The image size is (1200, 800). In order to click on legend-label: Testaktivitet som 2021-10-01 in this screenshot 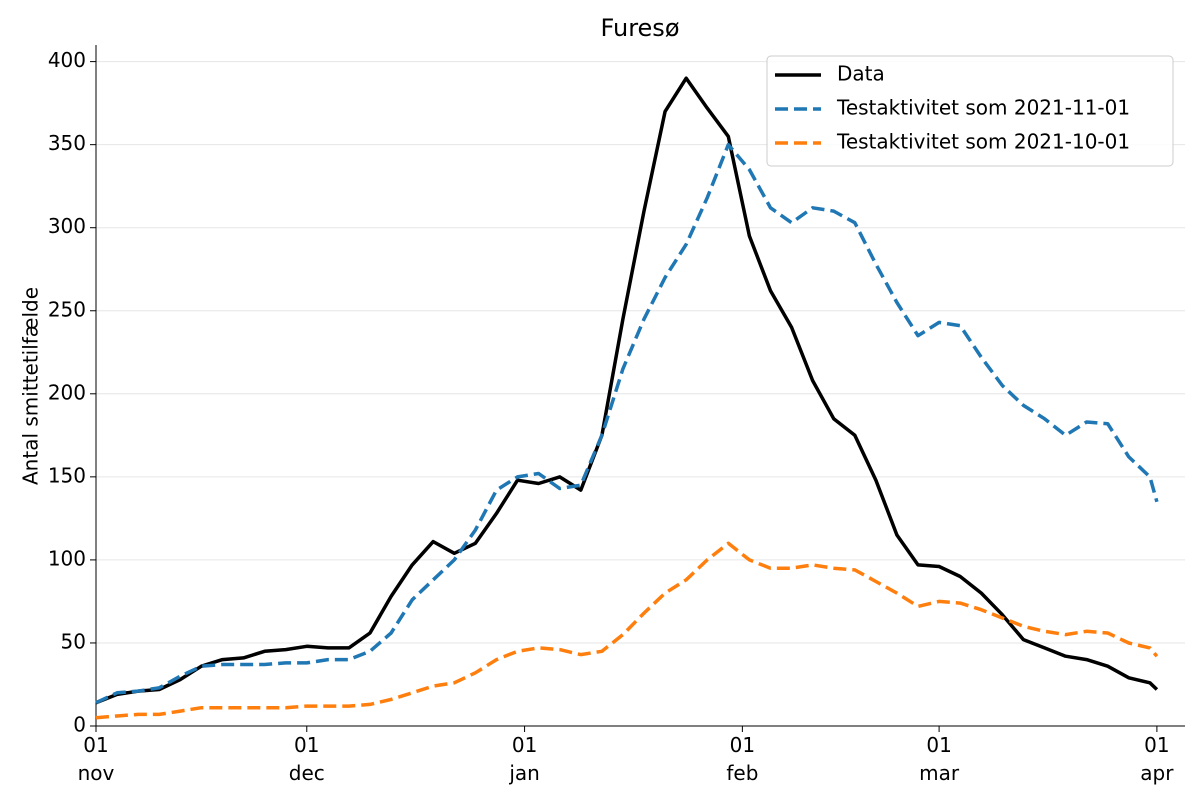, I will do `click(983, 142)`.